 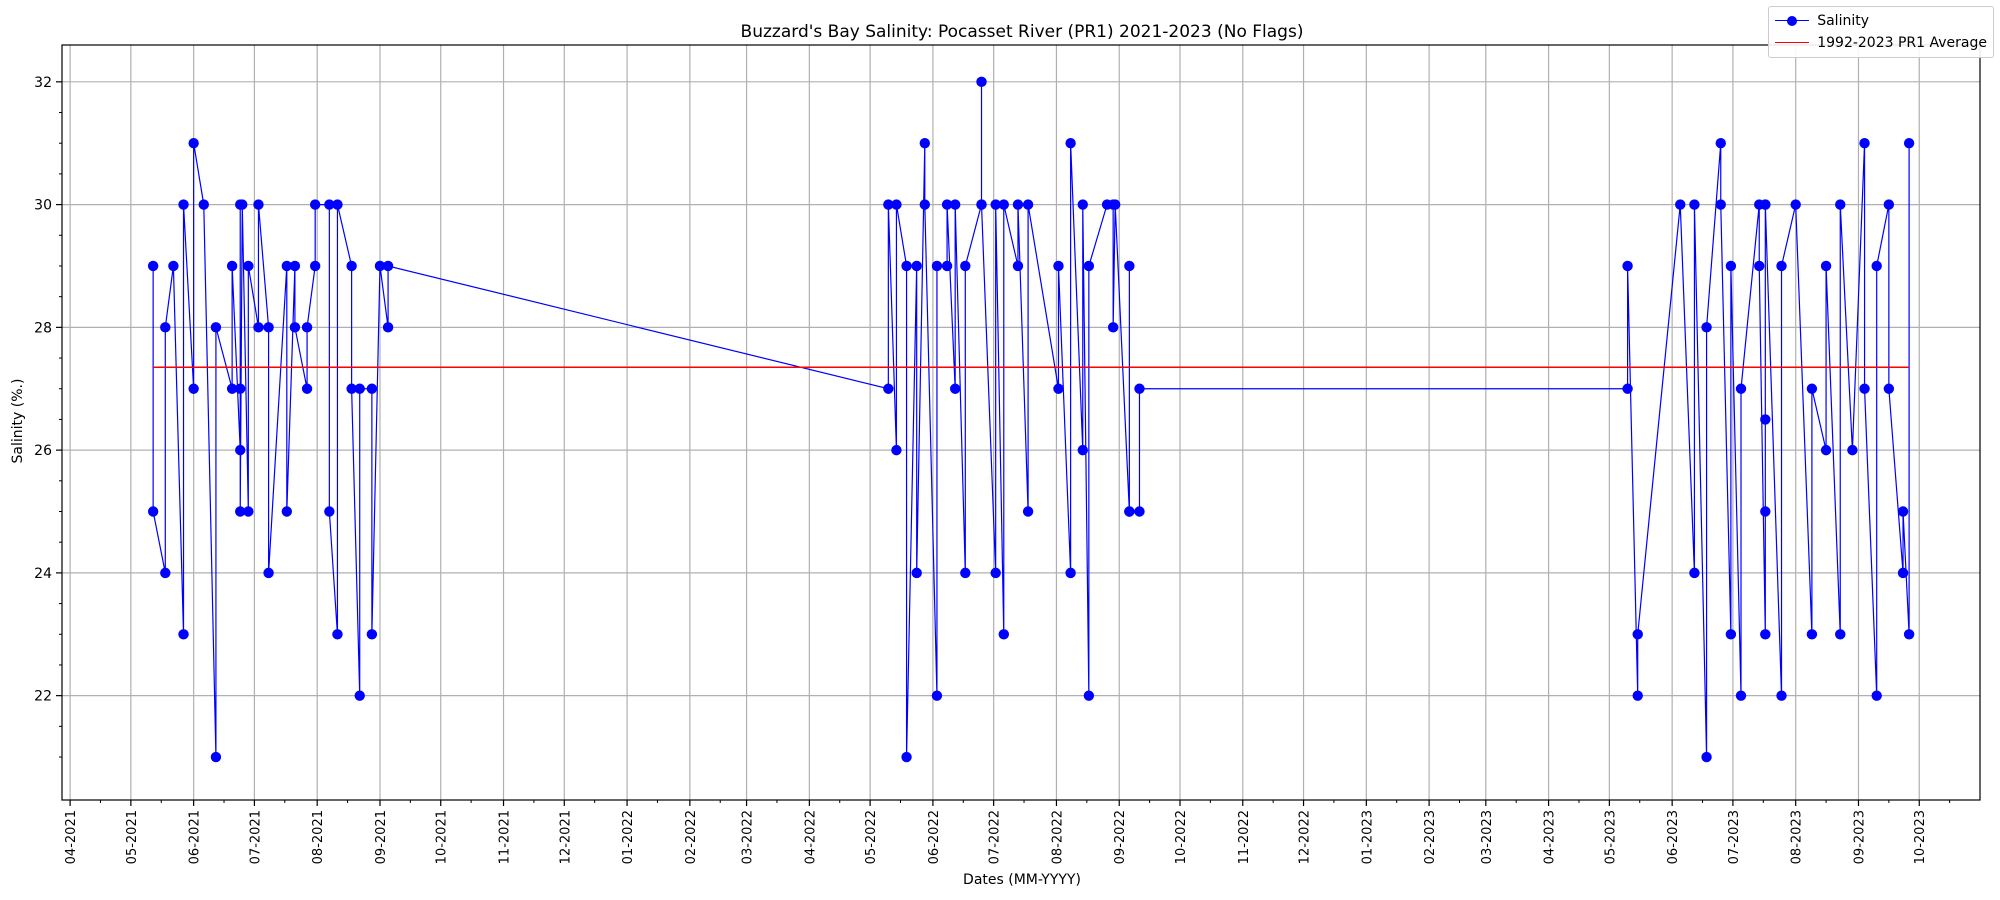 What do you see at coordinates (43, 206) in the screenshot?
I see `y-tick-label: 30` at bounding box center [43, 206].